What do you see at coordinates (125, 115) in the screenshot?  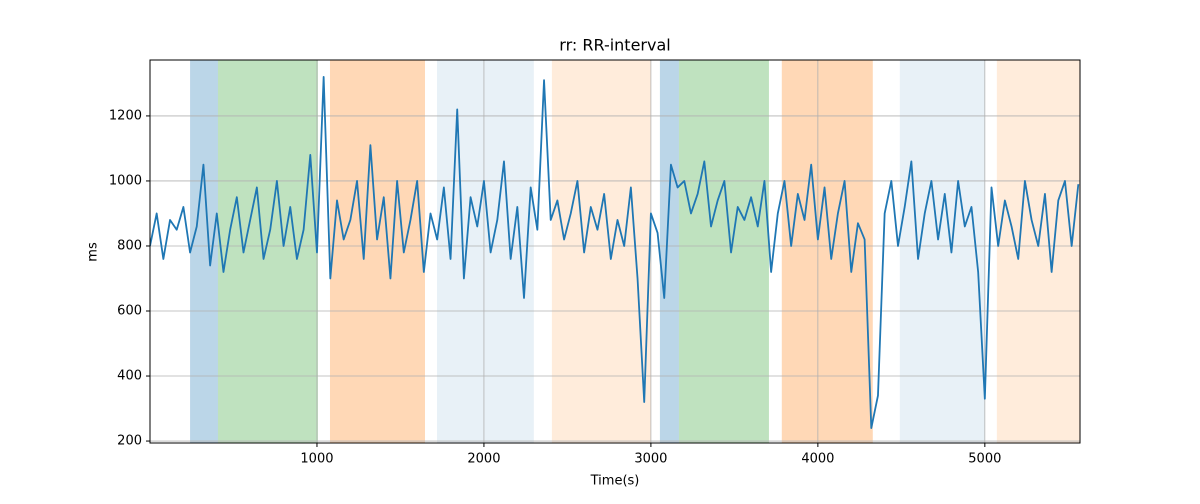 I see `y-tick-label: 1200` at bounding box center [125, 115].